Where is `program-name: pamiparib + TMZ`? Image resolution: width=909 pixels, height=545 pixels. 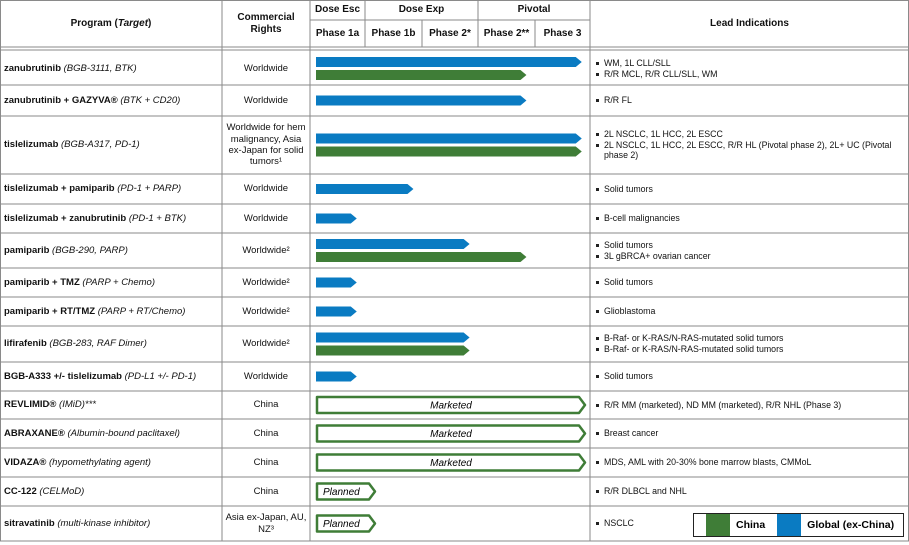 program-name: pamiparib + TMZ is located at coordinates (42, 282).